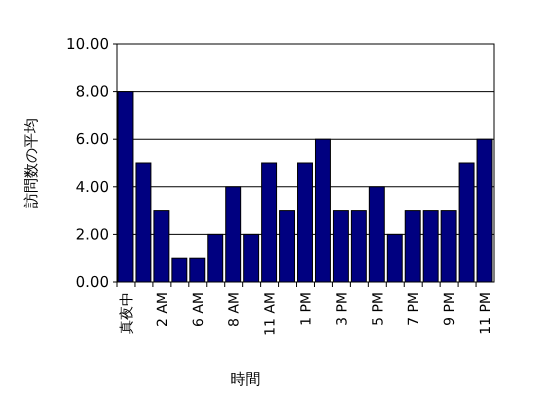 Image resolution: width=548 pixels, height=398 pixels. What do you see at coordinates (378, 309) in the screenshot?
I see `x-tick-label: 5 PM` at bounding box center [378, 309].